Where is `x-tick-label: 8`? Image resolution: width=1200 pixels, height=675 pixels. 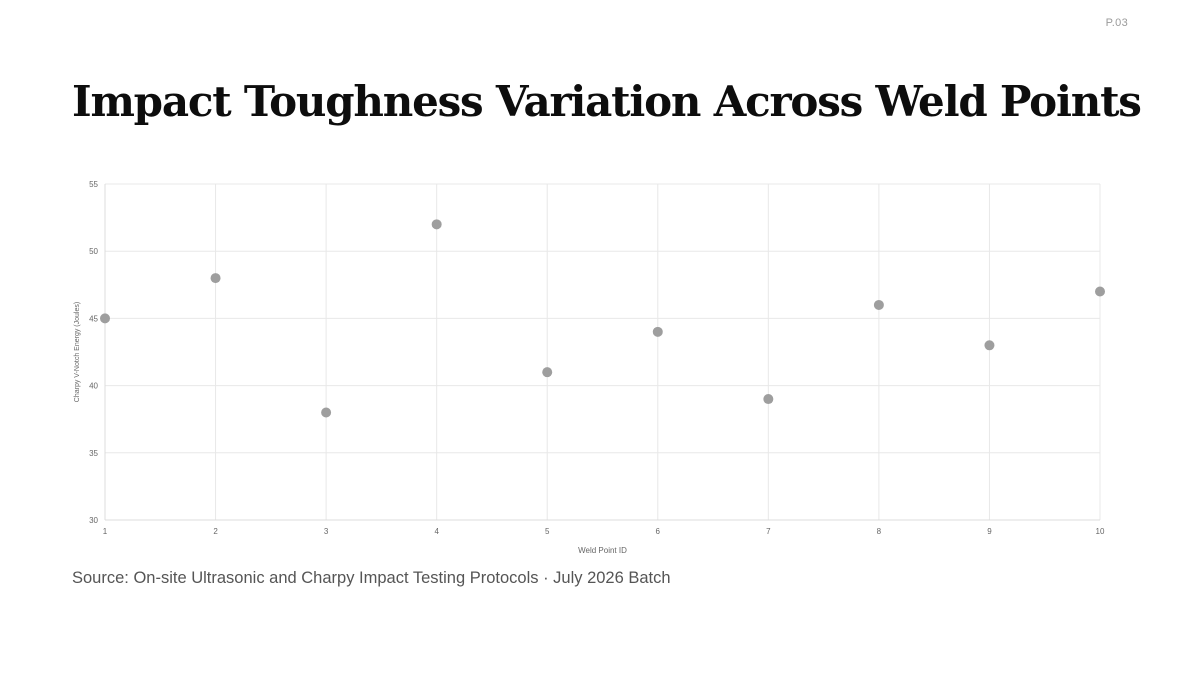
x-tick-label: 8 is located at coordinates (879, 531).